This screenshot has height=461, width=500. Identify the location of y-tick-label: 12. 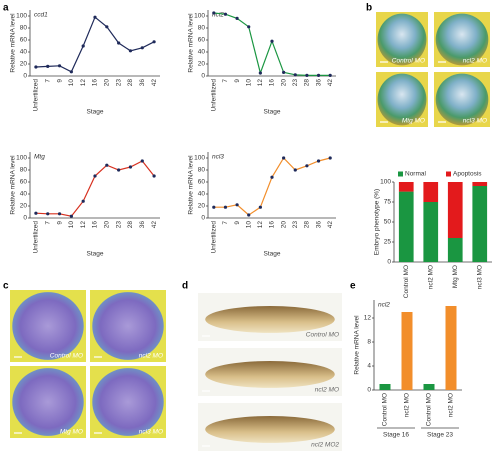
(368, 318).